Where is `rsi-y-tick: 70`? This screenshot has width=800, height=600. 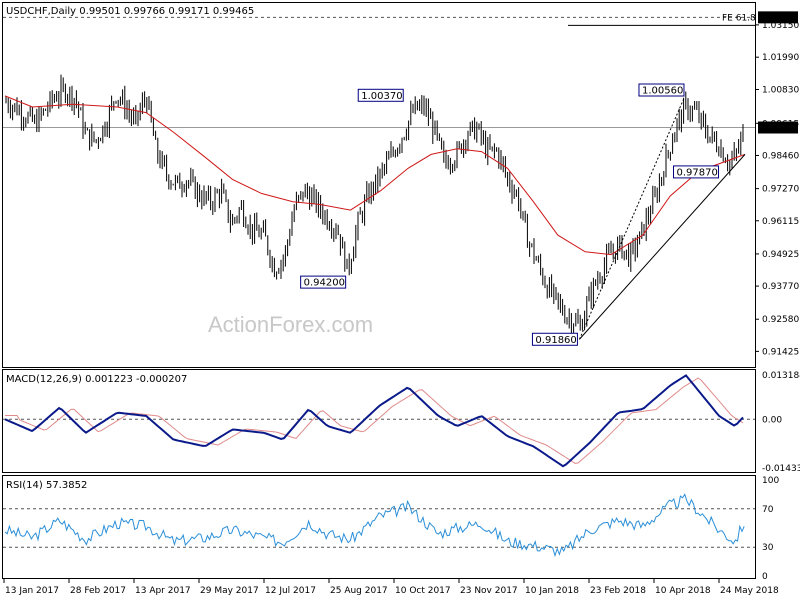 rsi-y-tick: 70 is located at coordinates (768, 510).